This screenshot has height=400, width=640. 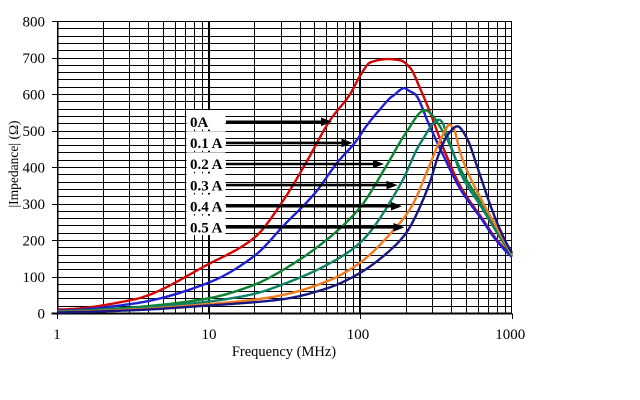 What do you see at coordinates (199, 123) in the screenshot?
I see `svg-text: 0A` at bounding box center [199, 123].